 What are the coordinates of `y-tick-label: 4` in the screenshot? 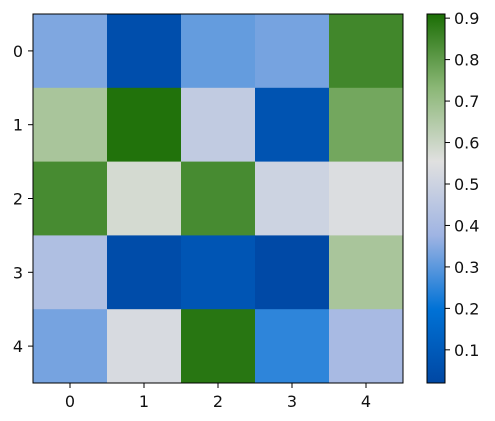 It's located at (18, 346).